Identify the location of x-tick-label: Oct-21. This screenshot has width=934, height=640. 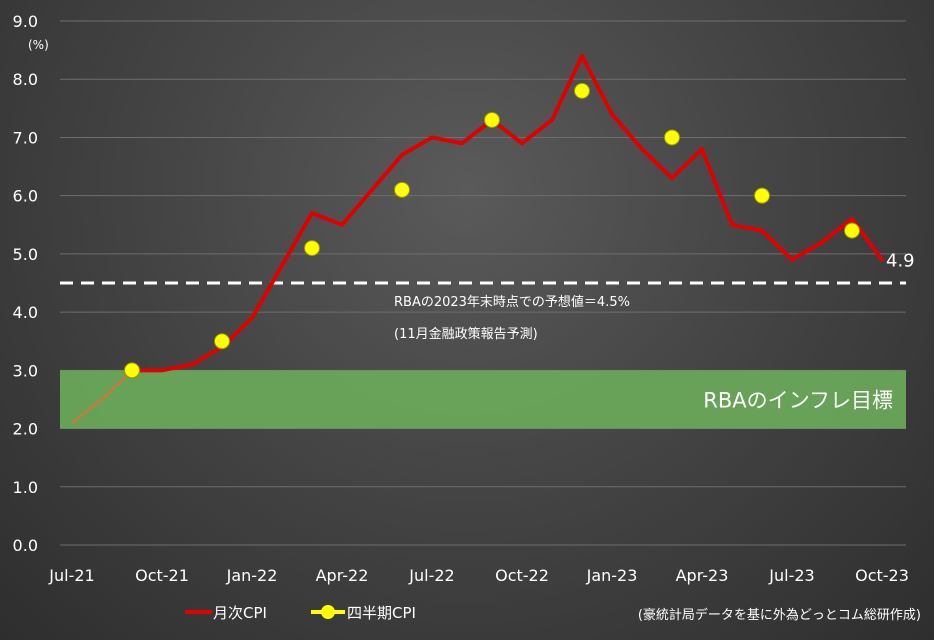
(162, 575).